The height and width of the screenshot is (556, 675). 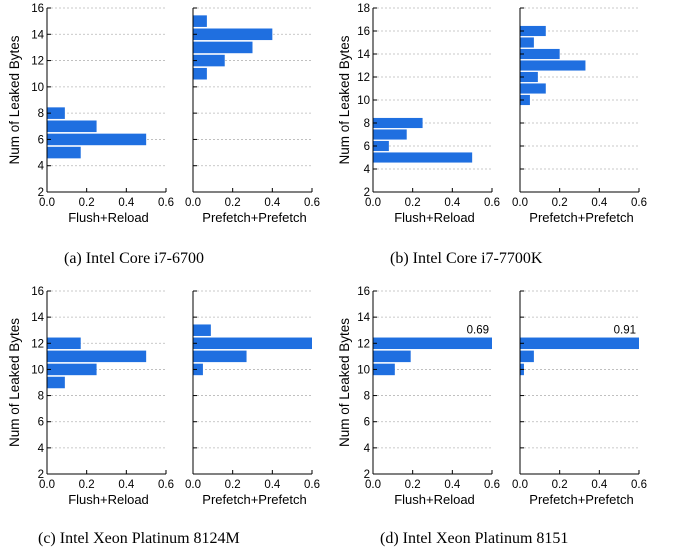 I want to click on caption-c: (c) Intel Xeon Platinum 8124M, so click(x=139, y=538).